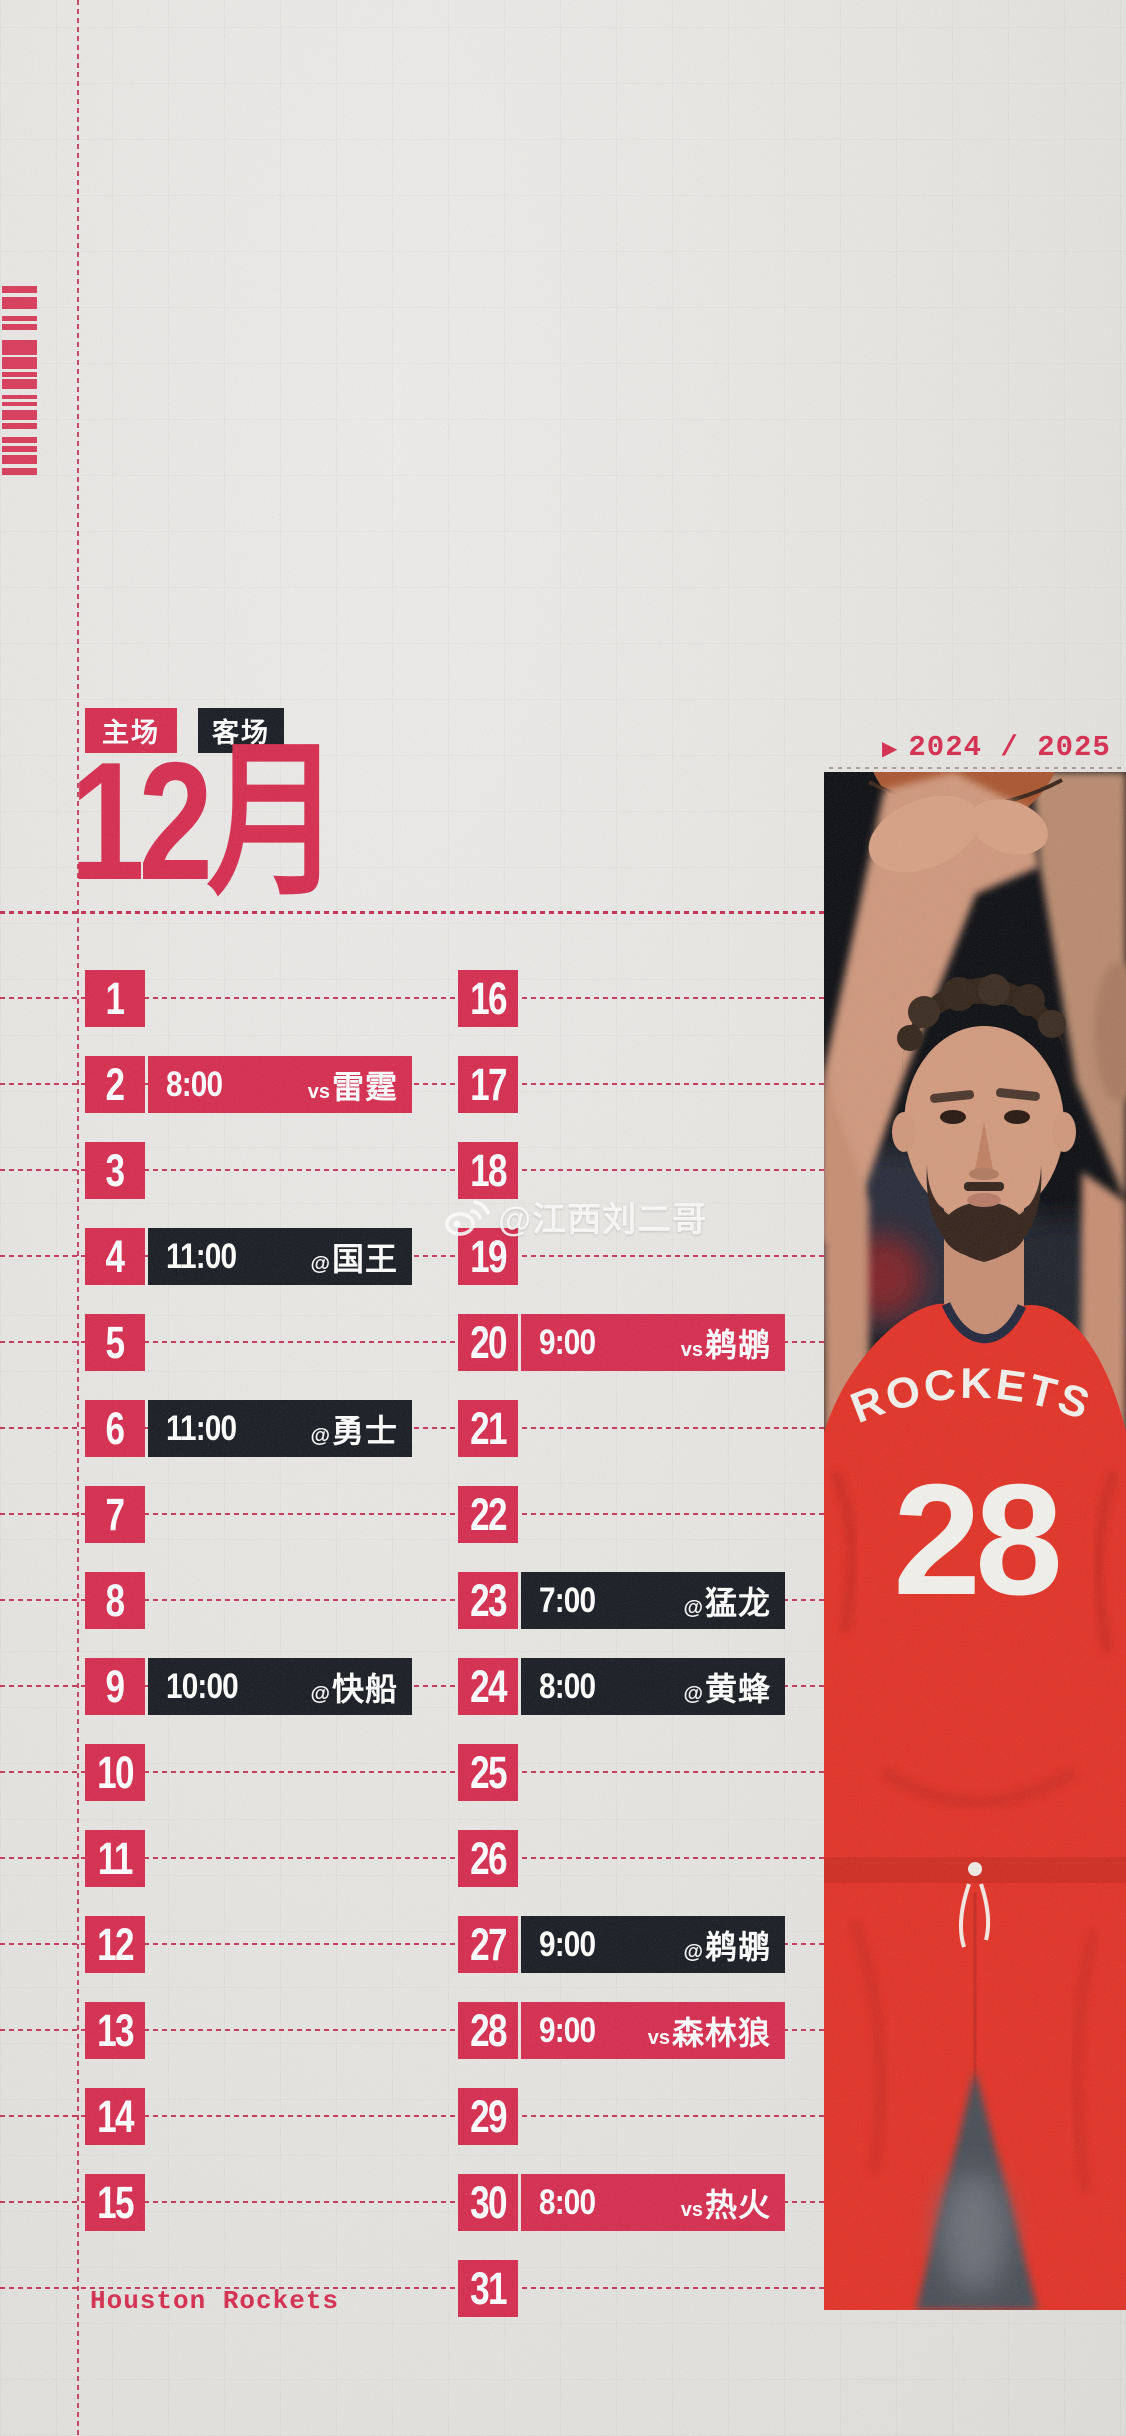  Describe the element at coordinates (975, 768) in the screenshot. I see `photo-top-rule` at that location.